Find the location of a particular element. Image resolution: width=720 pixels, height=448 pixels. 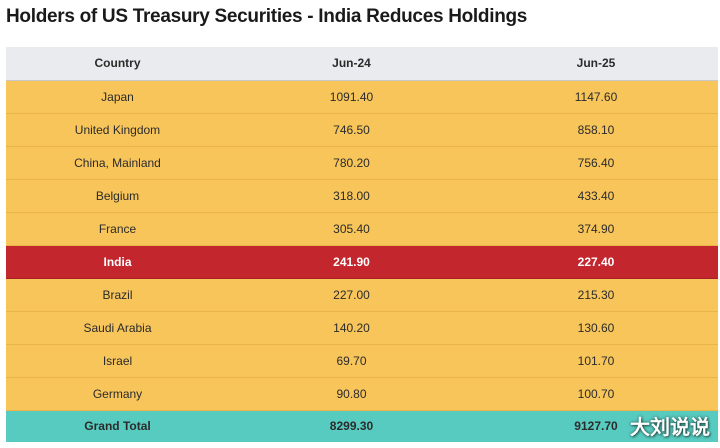

cell-country: Belgium is located at coordinates (117, 196).